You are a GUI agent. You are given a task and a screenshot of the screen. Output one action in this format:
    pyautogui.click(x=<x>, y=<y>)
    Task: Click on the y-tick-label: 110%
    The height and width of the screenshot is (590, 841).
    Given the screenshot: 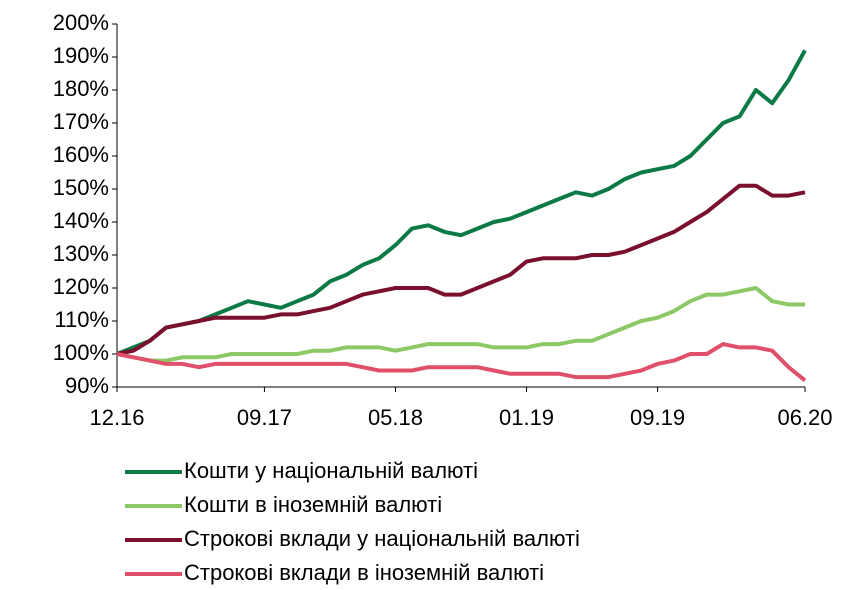 What is the action you would take?
    pyautogui.click(x=81, y=319)
    